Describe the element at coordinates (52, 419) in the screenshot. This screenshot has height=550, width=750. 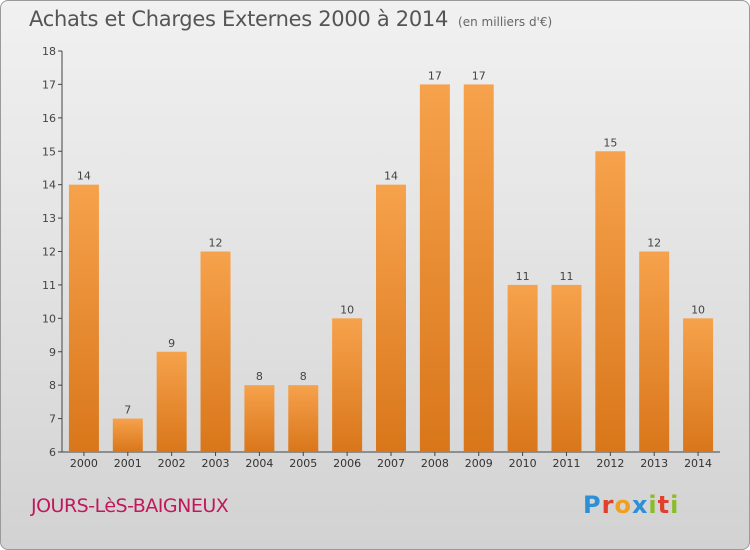
I see `y-tick-label: 7` at that location.